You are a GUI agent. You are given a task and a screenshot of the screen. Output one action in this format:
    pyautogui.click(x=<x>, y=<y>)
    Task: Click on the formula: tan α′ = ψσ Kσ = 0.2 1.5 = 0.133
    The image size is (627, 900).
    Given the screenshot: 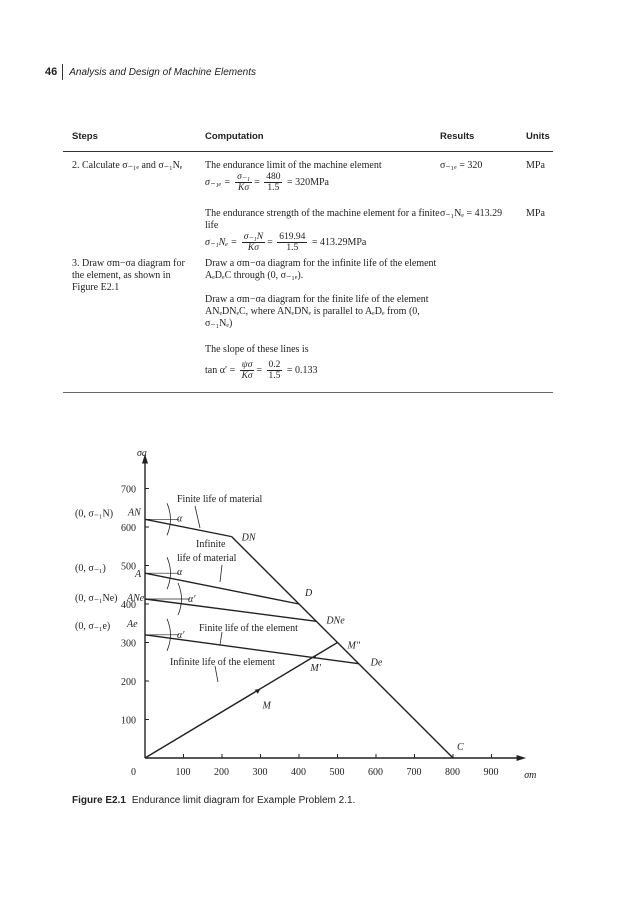 What is the action you would take?
    pyautogui.click(x=261, y=370)
    